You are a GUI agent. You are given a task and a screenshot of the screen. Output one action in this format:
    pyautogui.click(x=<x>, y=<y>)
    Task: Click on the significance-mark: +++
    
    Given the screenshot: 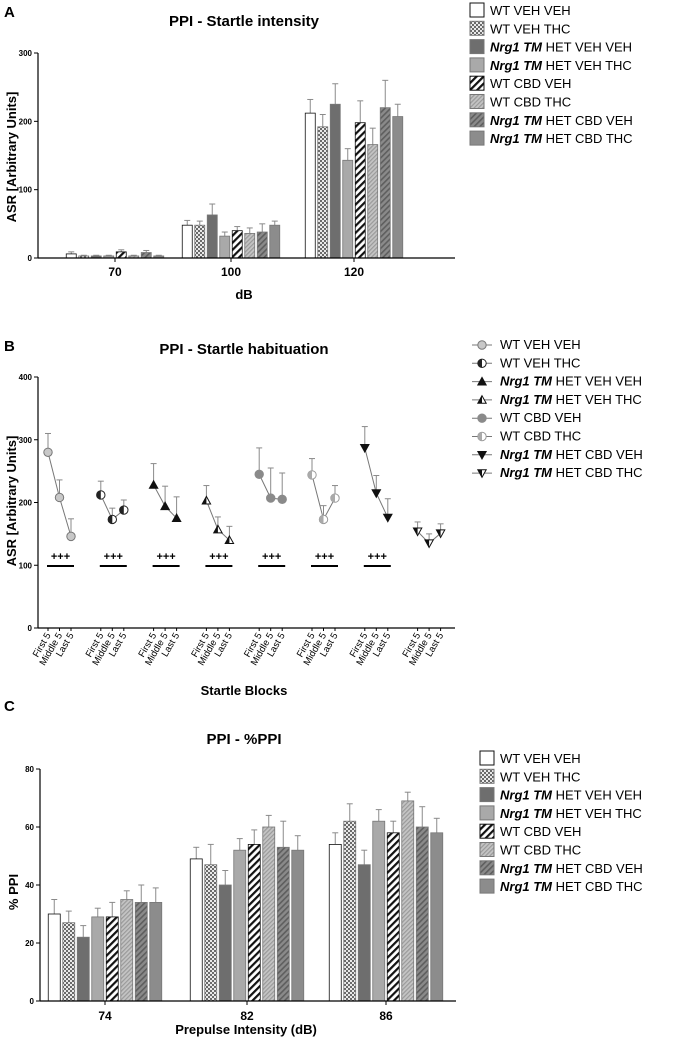 What is the action you would take?
    pyautogui.click(x=165, y=557)
    